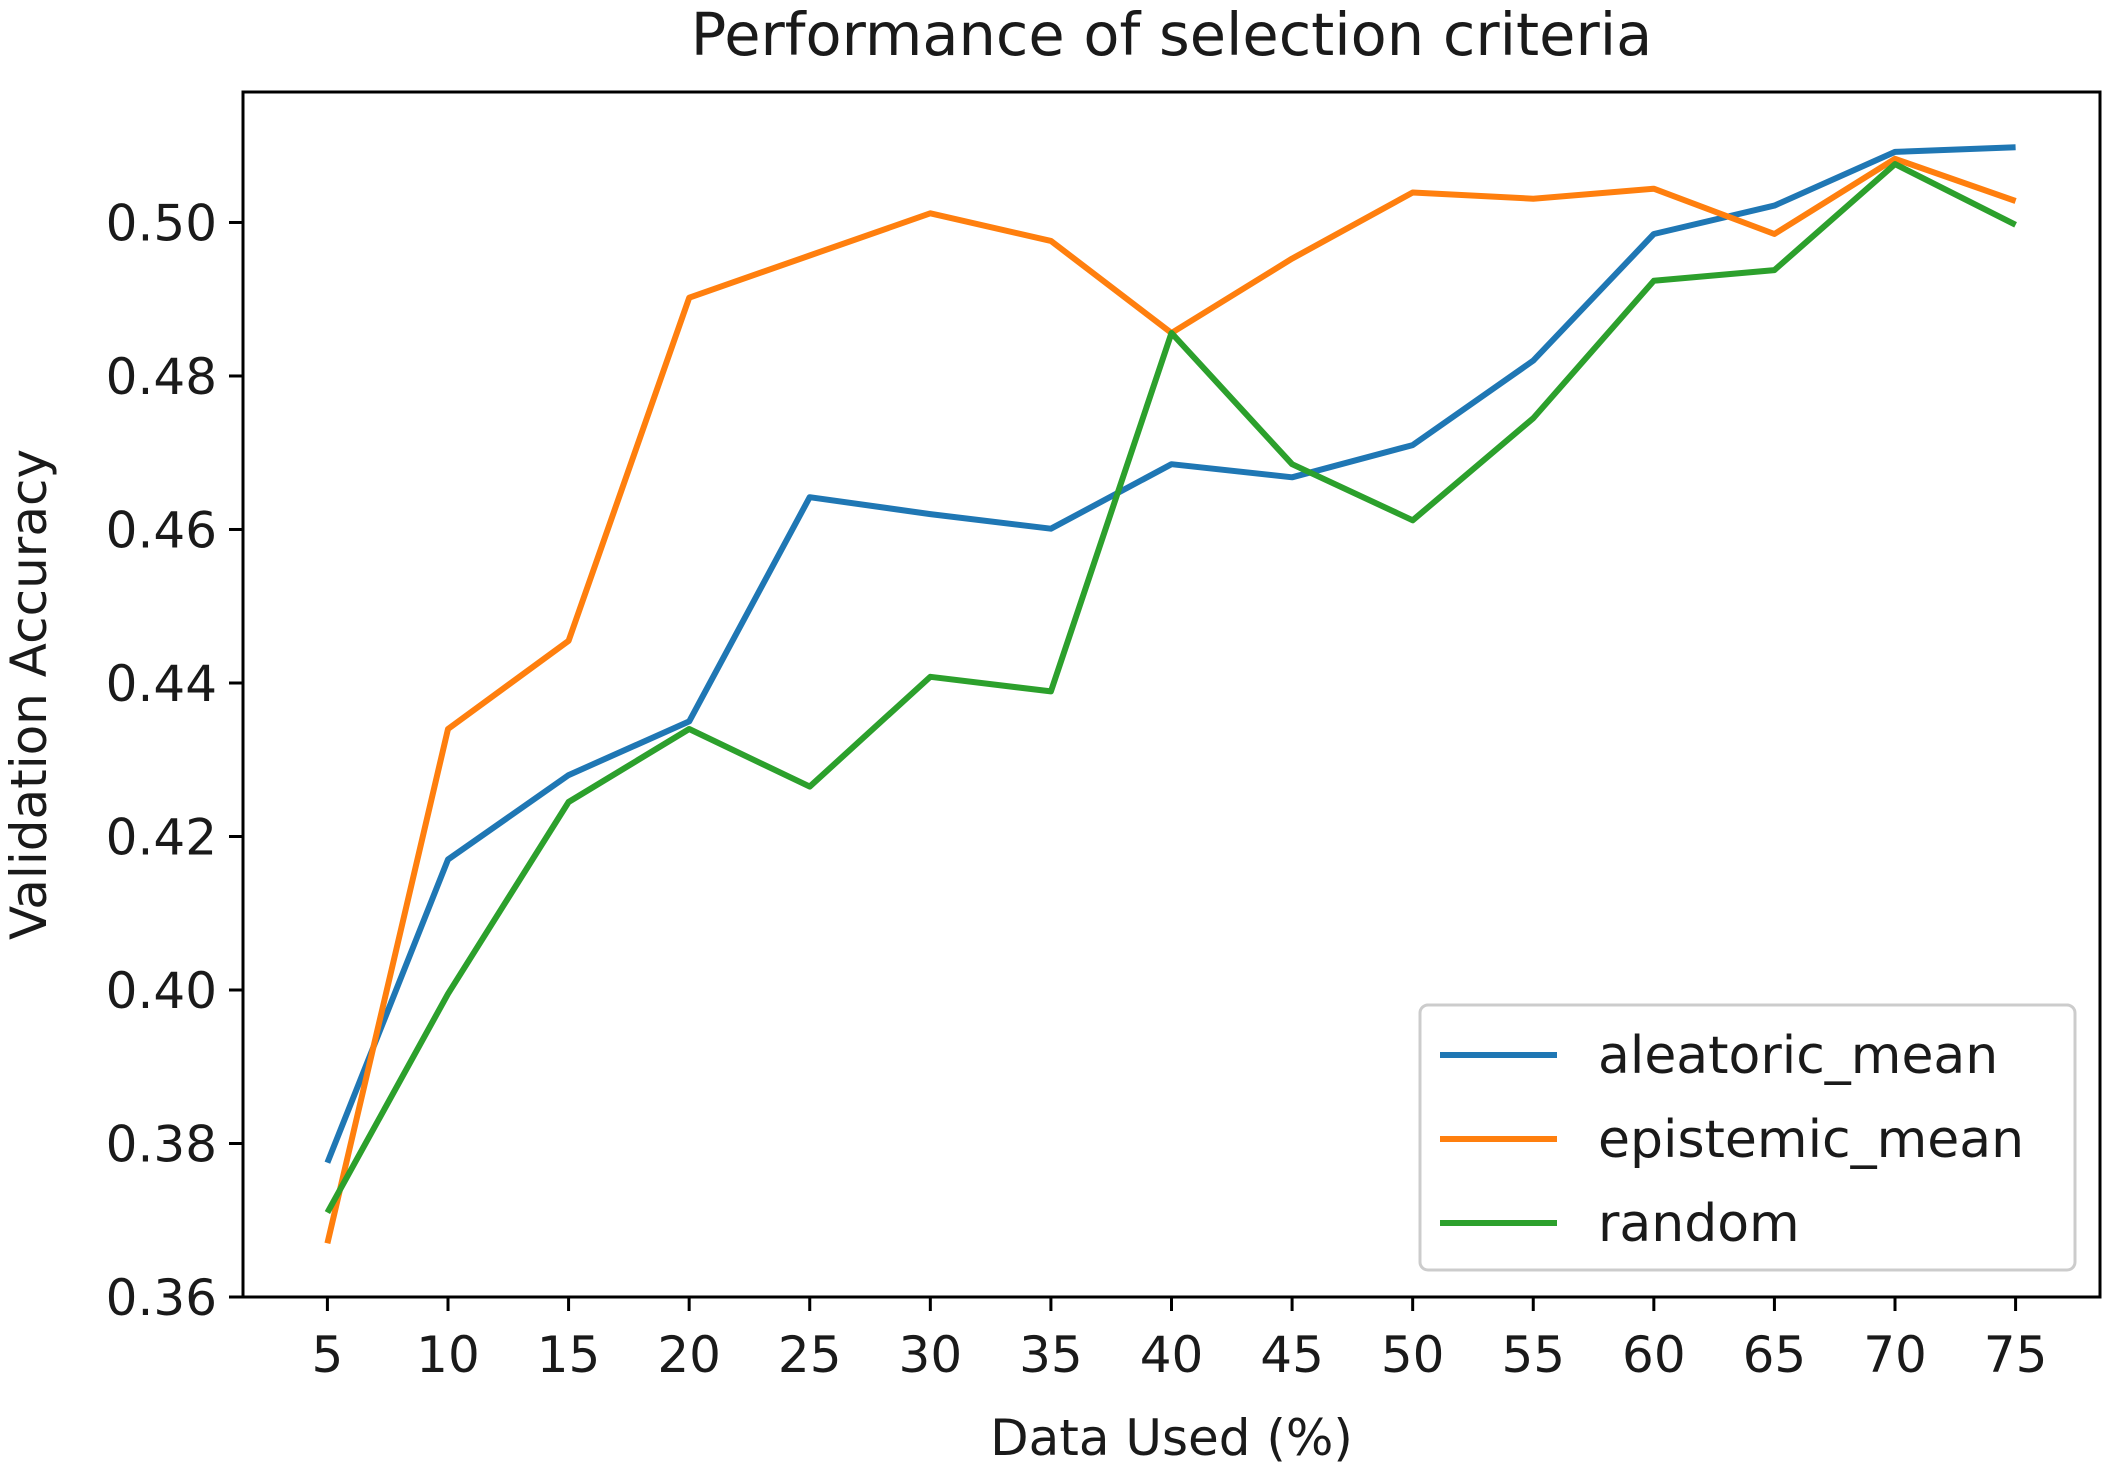 Image resolution: width=2107 pixels, height=1472 pixels. I want to click on x-tick-label: 65, so click(1775, 1355).